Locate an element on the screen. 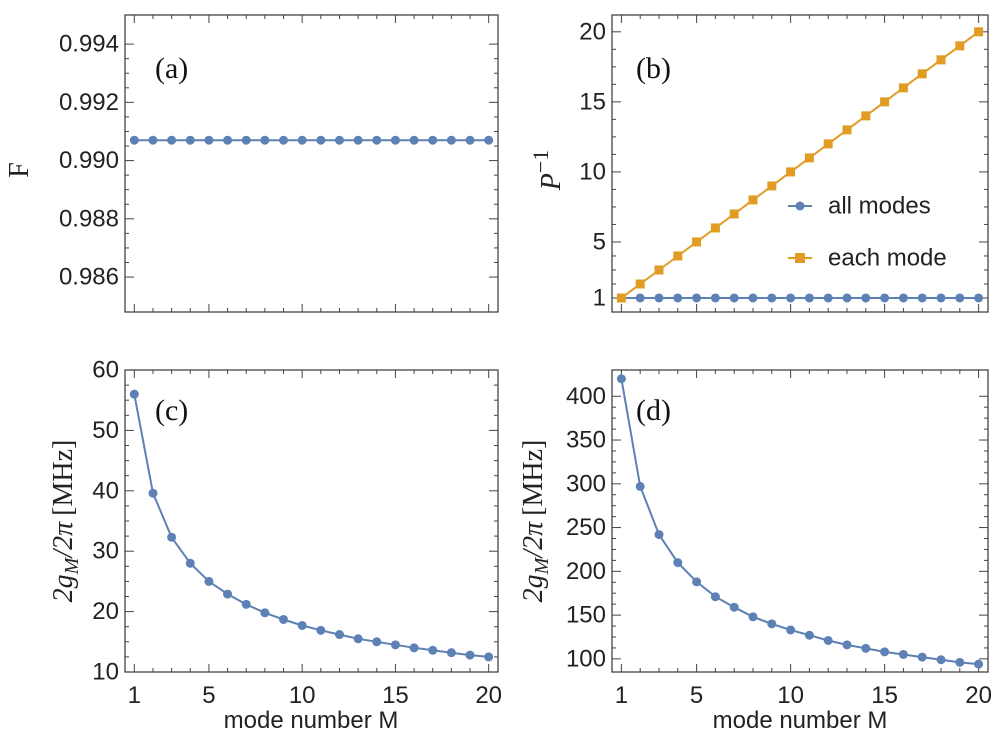  panel-b-legend: all modes each mode is located at coordinates (867, 232).